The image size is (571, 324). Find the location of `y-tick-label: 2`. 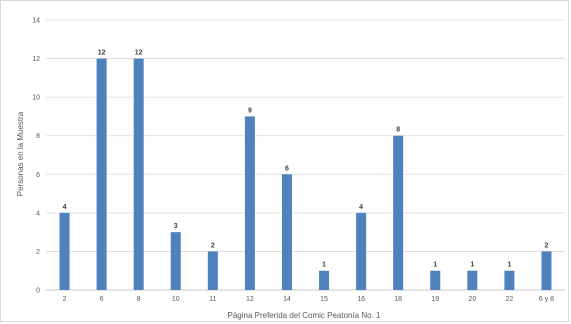

y-tick-label: 2 is located at coordinates (38, 252).